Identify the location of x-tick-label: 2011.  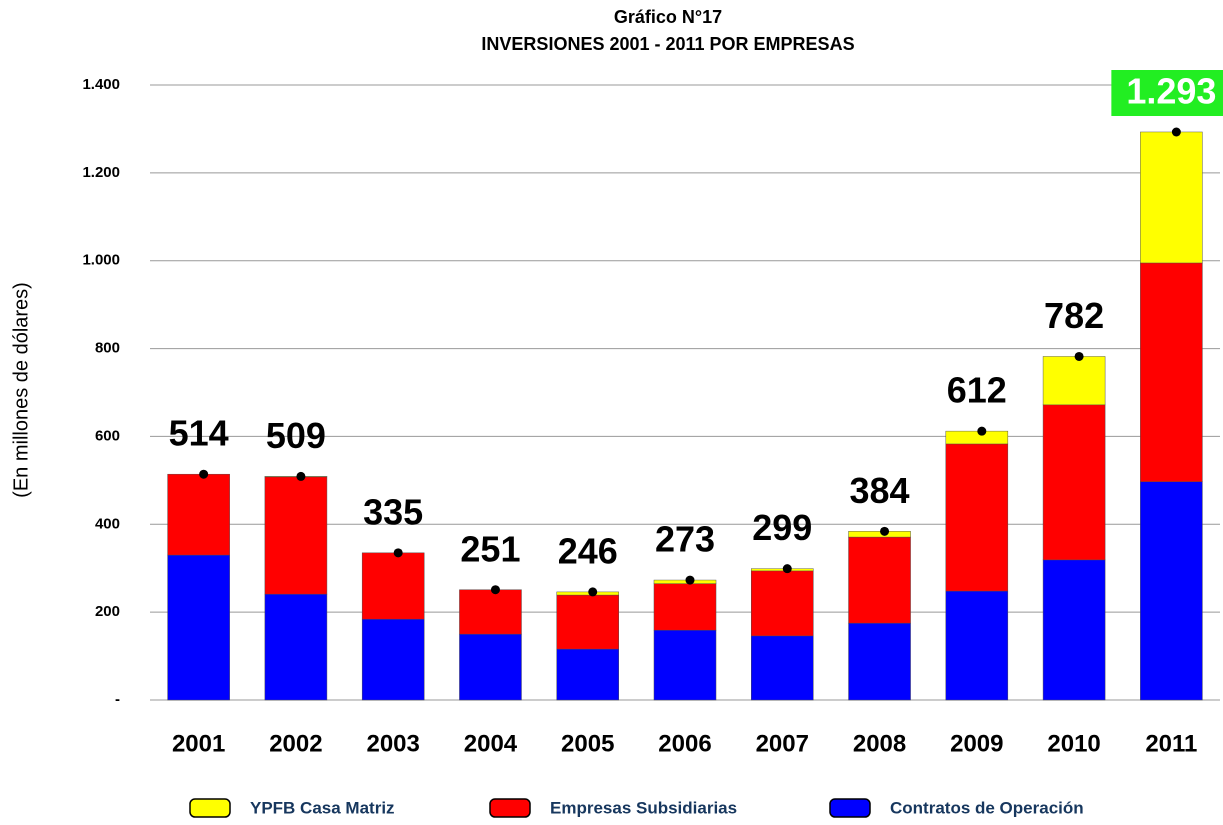
(1171, 743).